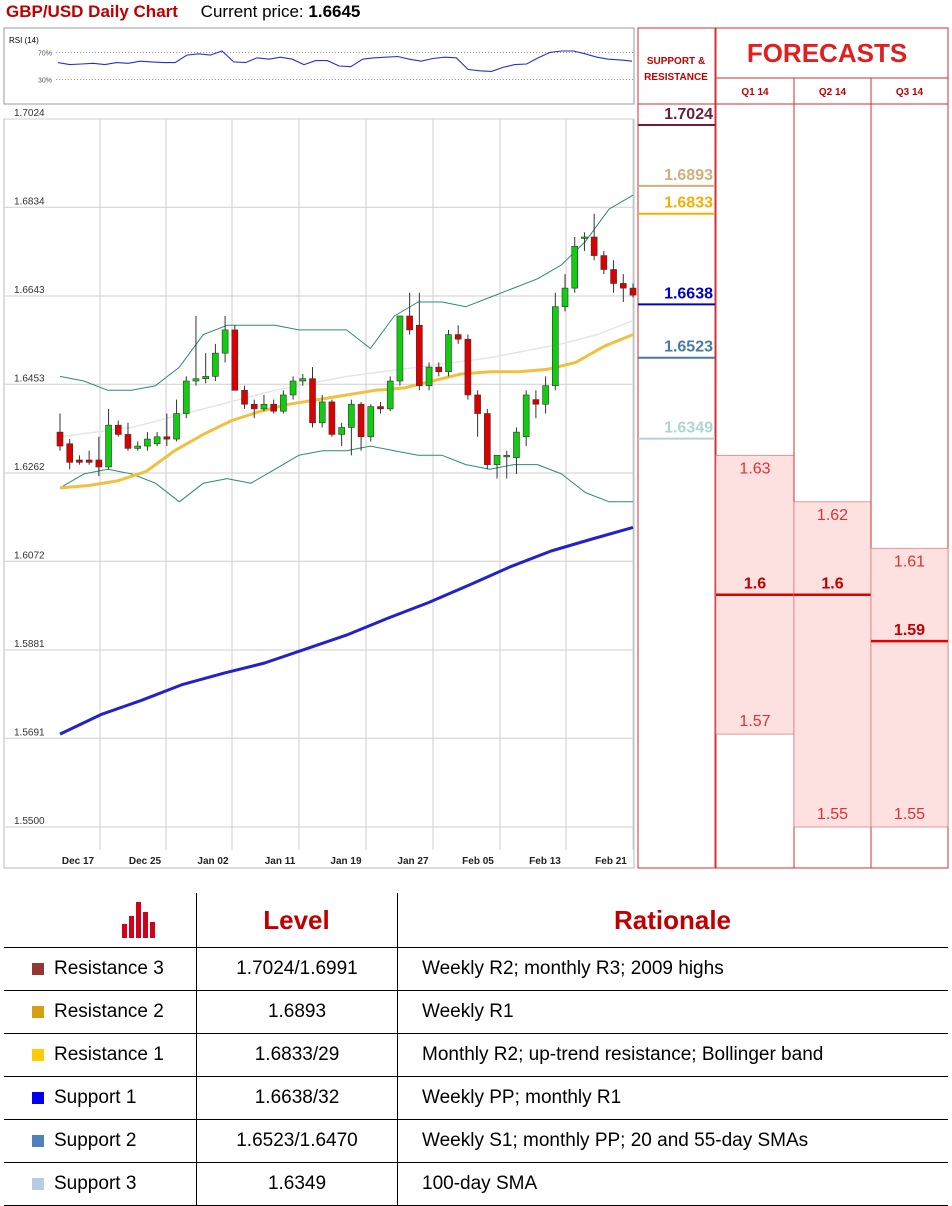 The height and width of the screenshot is (1206, 952). Describe the element at coordinates (672, 1184) in the screenshot. I see `level-rationale: 100-day SMA` at that location.